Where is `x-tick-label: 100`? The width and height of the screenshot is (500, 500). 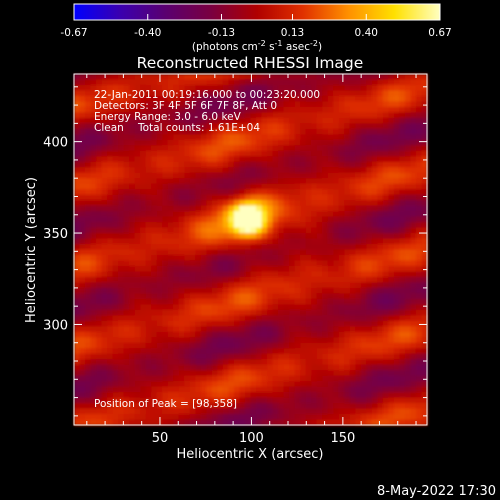 x-tick-label: 100 is located at coordinates (251, 438).